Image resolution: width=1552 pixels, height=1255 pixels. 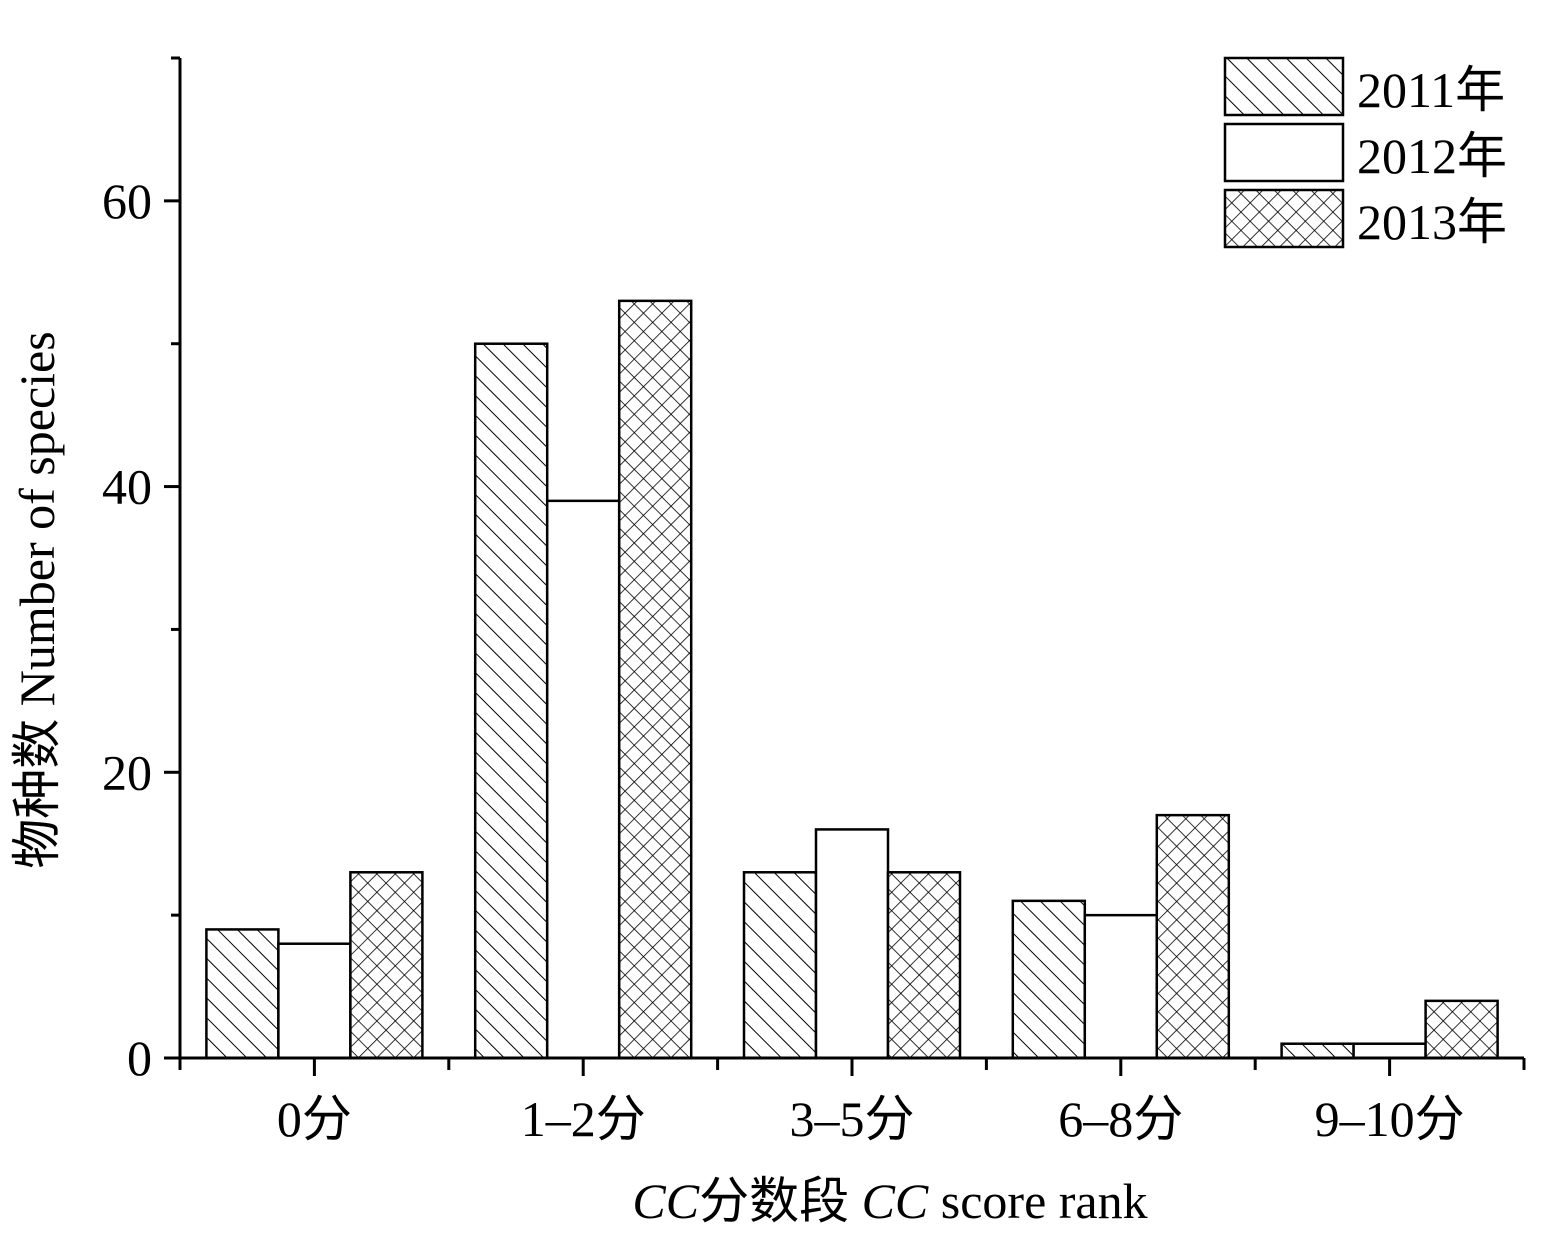 What do you see at coordinates (1120, 1119) in the screenshot?
I see `x-tick-label: 6–8分` at bounding box center [1120, 1119].